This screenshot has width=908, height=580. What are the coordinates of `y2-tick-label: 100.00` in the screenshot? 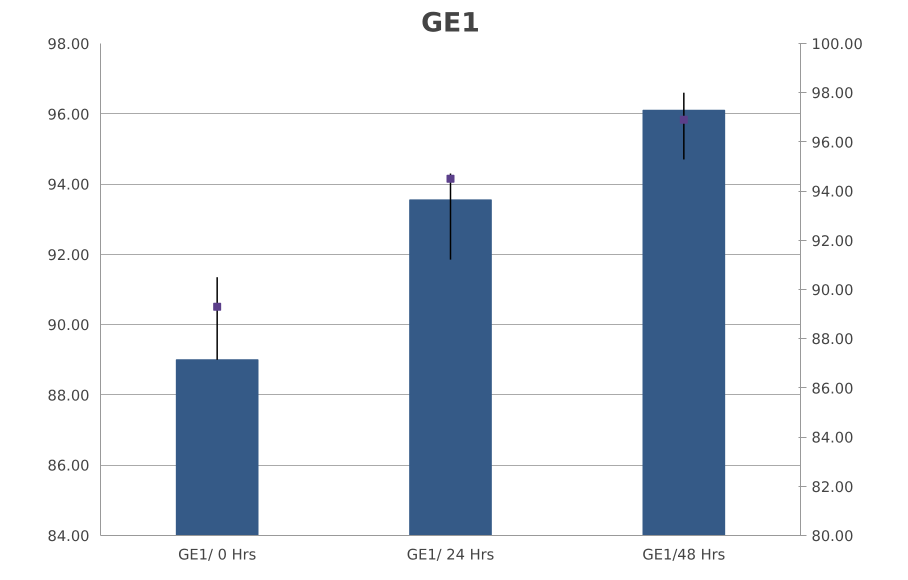 It's located at (837, 44).